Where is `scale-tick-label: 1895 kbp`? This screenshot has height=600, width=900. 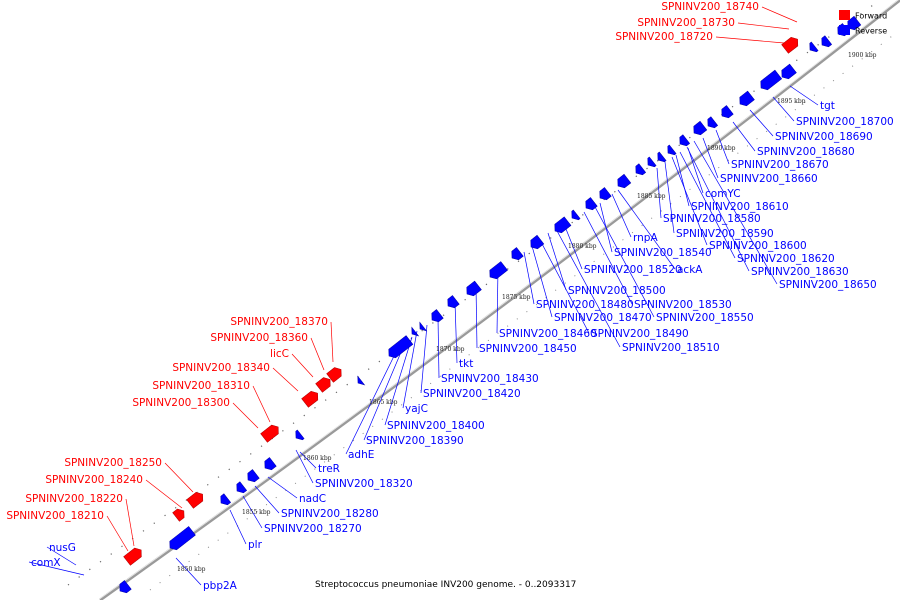 scale-tick-label: 1895 kbp is located at coordinates (791, 101).